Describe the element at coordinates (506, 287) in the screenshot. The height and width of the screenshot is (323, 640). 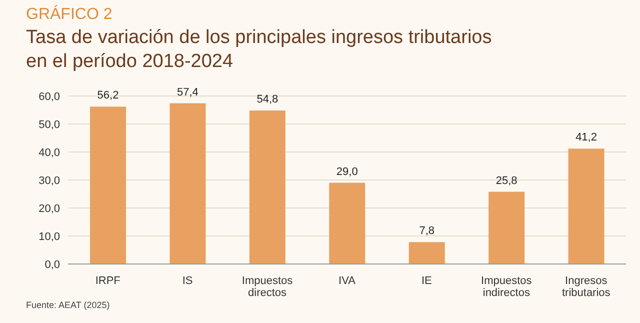
I see `x-tick-label: Impuestos indirectos` at that location.